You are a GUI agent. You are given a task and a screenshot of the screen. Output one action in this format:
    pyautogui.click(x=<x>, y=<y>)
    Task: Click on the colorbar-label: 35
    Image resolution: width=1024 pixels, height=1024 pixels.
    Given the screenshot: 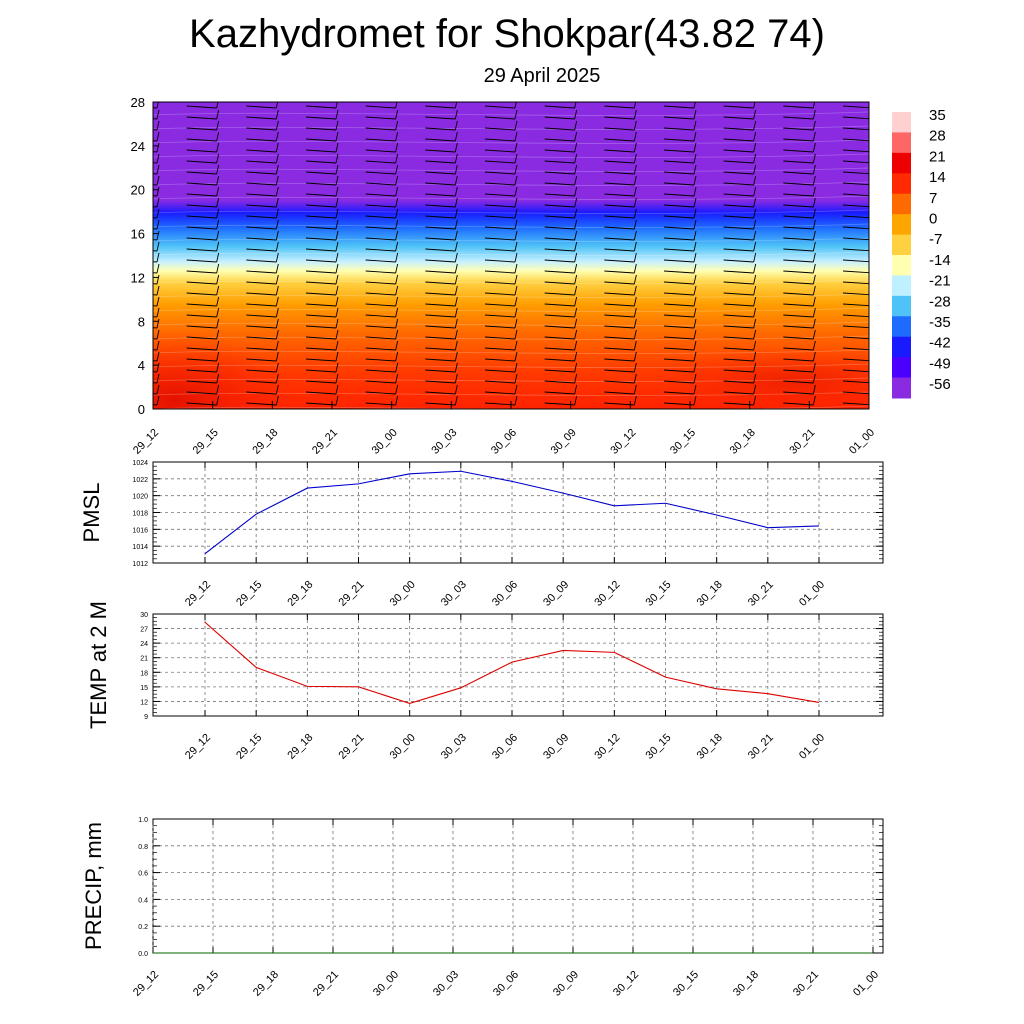 What is the action you would take?
    pyautogui.click(x=937, y=115)
    